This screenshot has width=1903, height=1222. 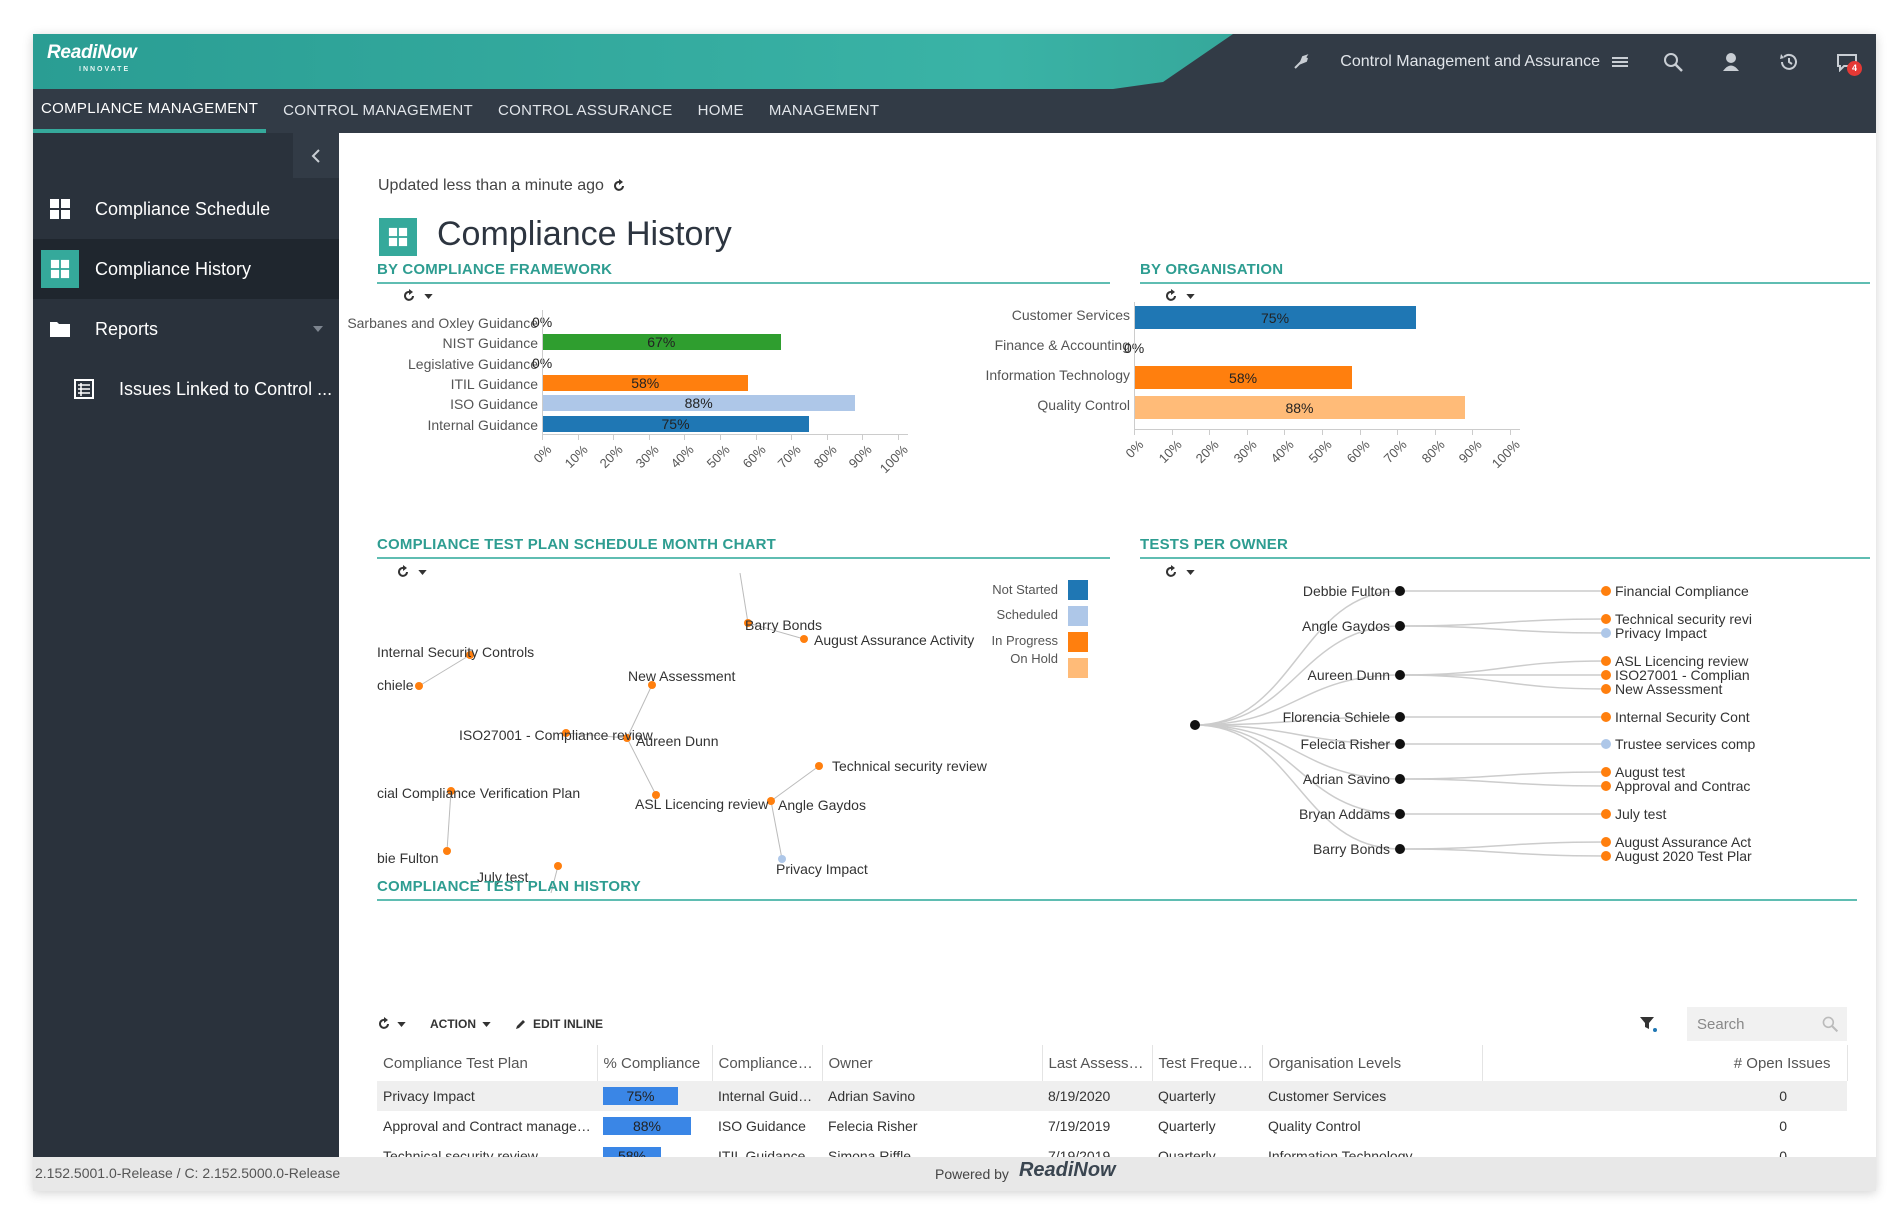 What do you see at coordinates (1767, 1024) in the screenshot?
I see `search-input: Search` at bounding box center [1767, 1024].